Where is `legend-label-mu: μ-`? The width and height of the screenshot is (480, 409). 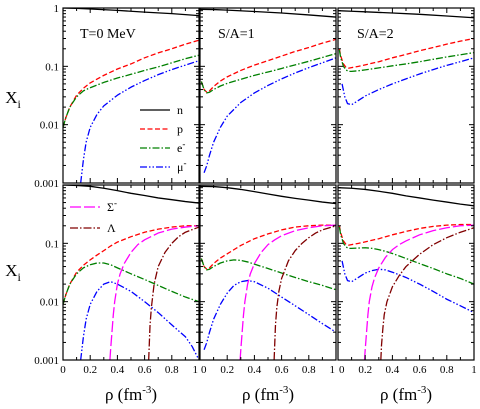 legend-label-mu: μ- is located at coordinates (181, 166).